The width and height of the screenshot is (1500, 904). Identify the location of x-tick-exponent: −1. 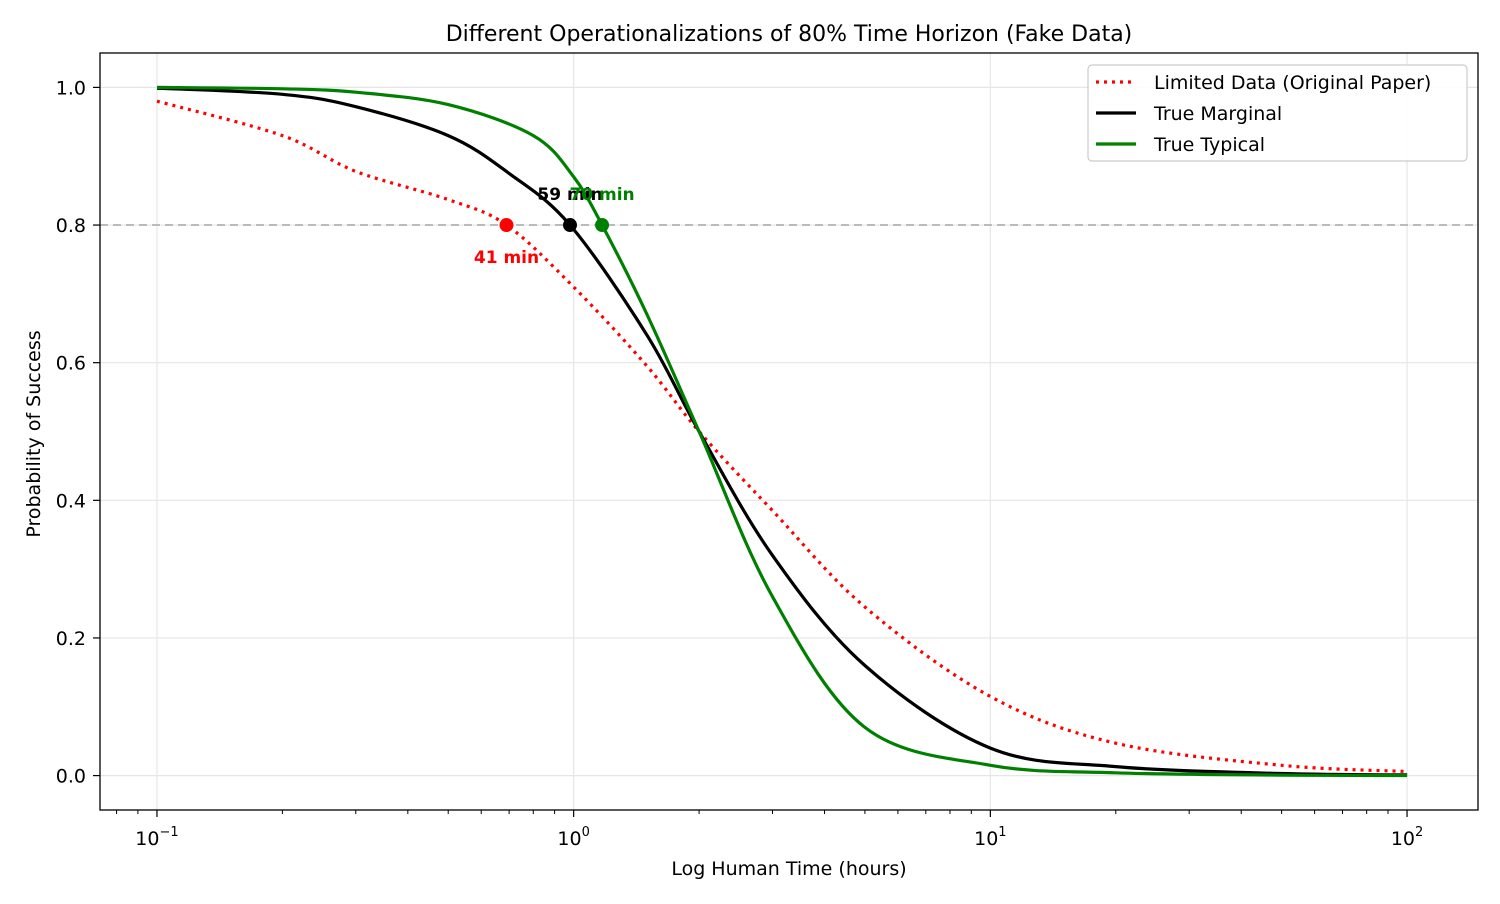
(168, 832).